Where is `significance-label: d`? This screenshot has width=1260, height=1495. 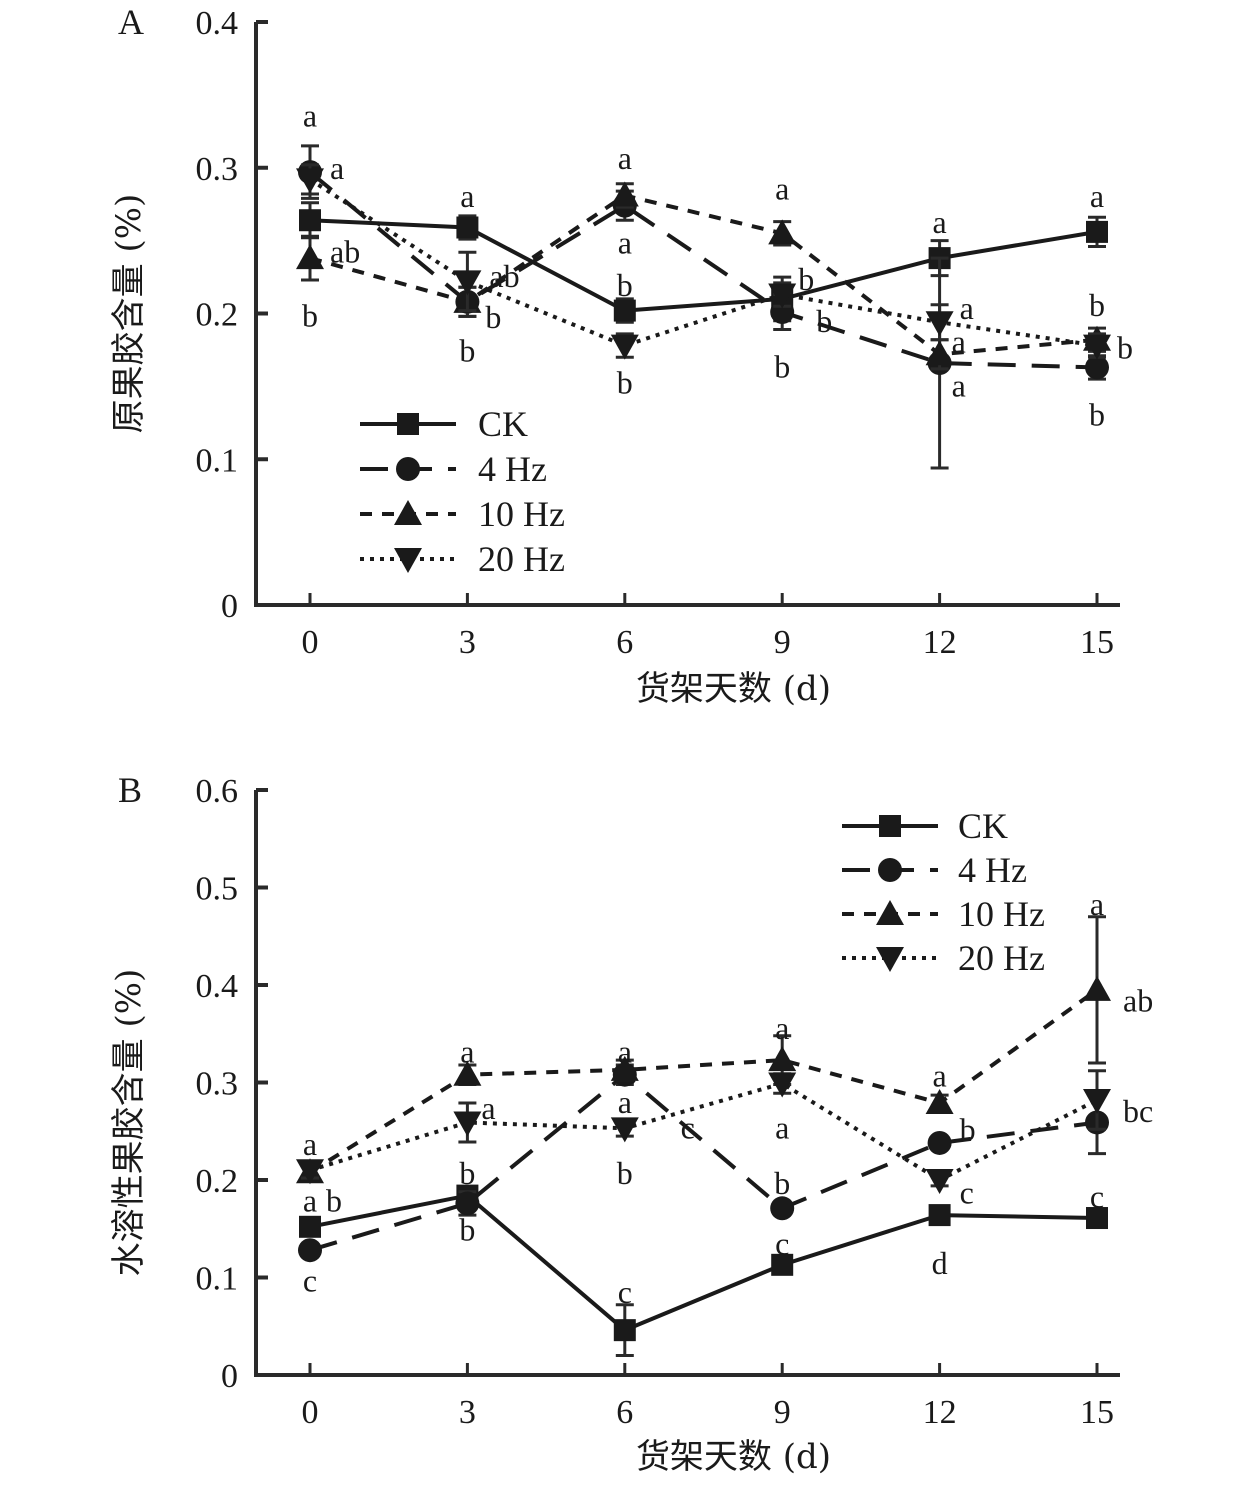
significance-label: d is located at coordinates (940, 1263).